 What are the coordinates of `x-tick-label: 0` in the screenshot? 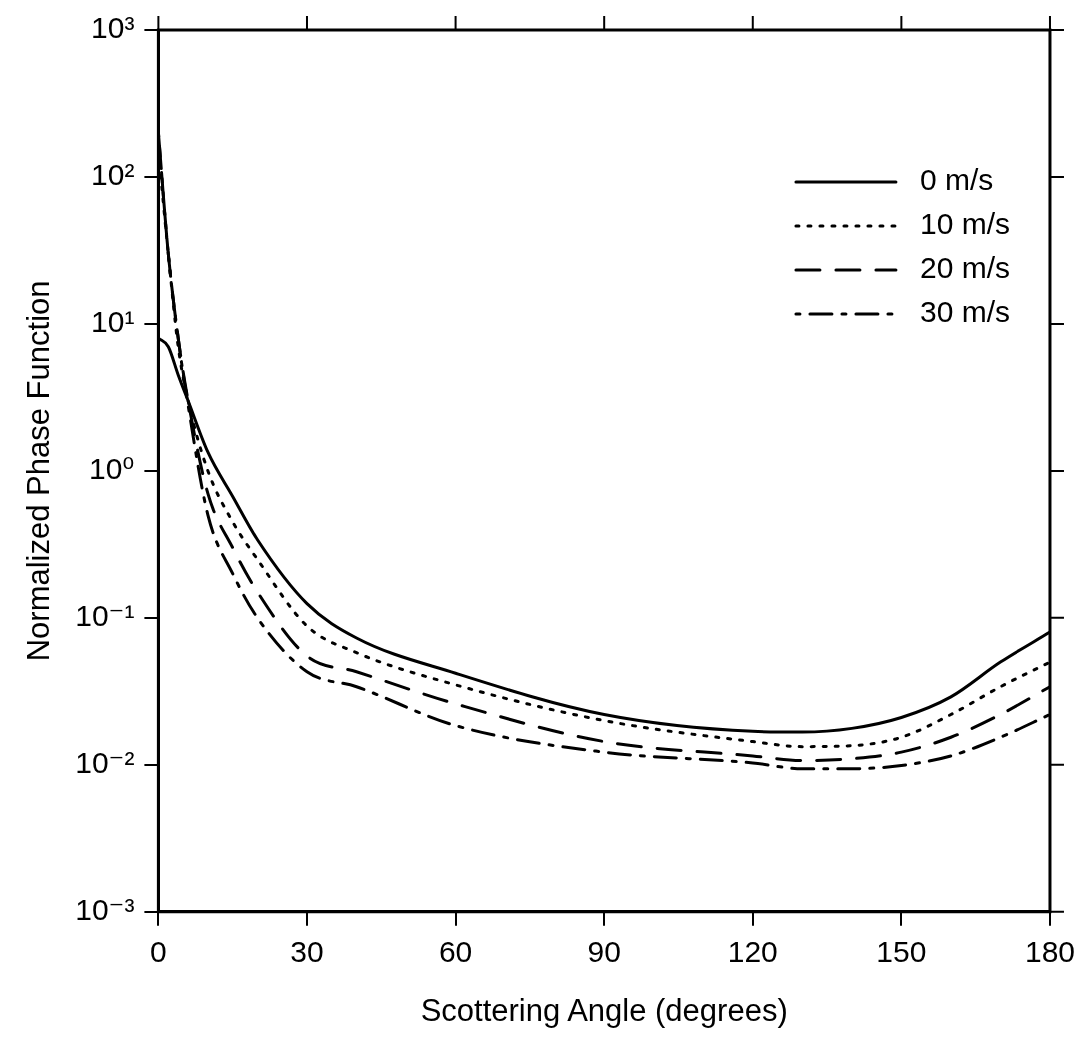 It's located at (158, 952).